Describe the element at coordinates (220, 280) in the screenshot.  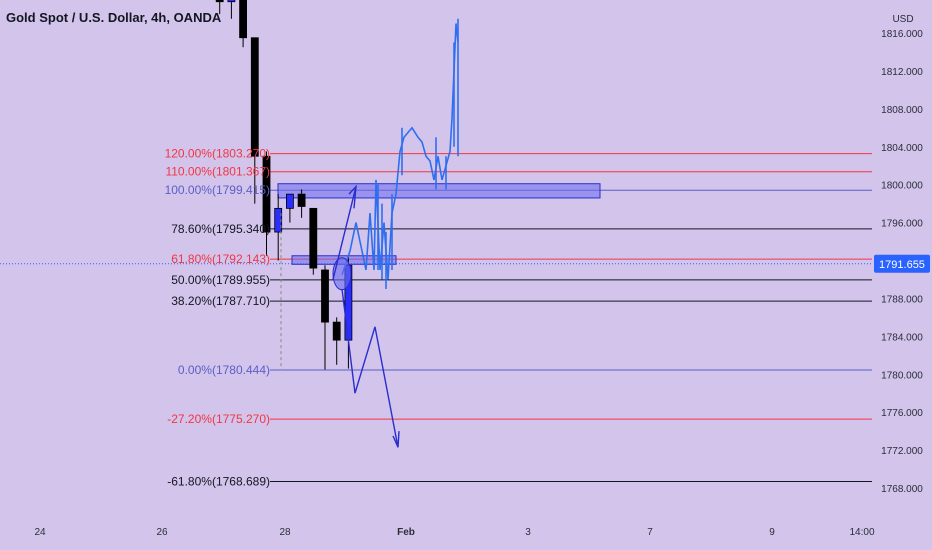
I see `fib-label: 50.00%(1789.955)` at that location.